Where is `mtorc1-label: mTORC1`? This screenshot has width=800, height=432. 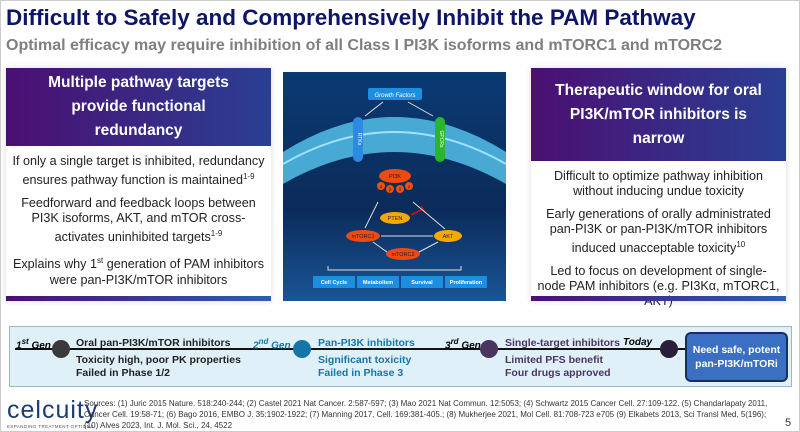 mtorc1-label: mTORC1 is located at coordinates (362, 237).